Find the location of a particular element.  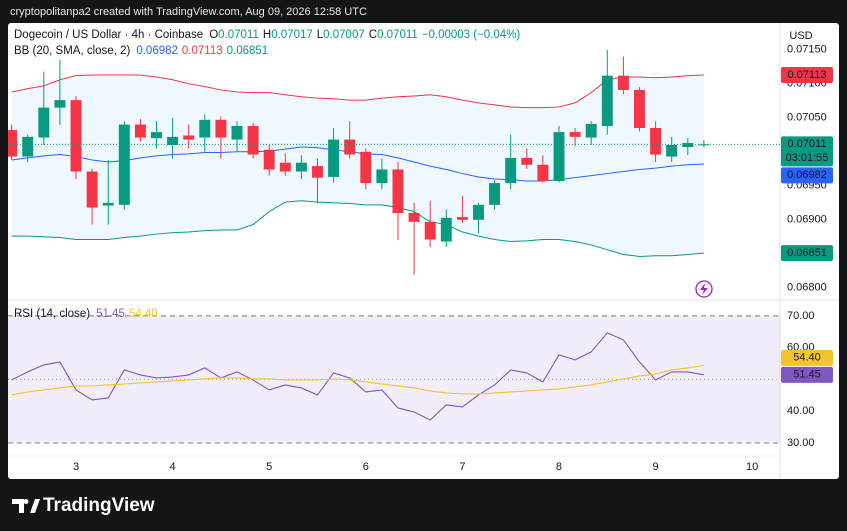

bb-upper-value: 0.07113 is located at coordinates (202, 51).